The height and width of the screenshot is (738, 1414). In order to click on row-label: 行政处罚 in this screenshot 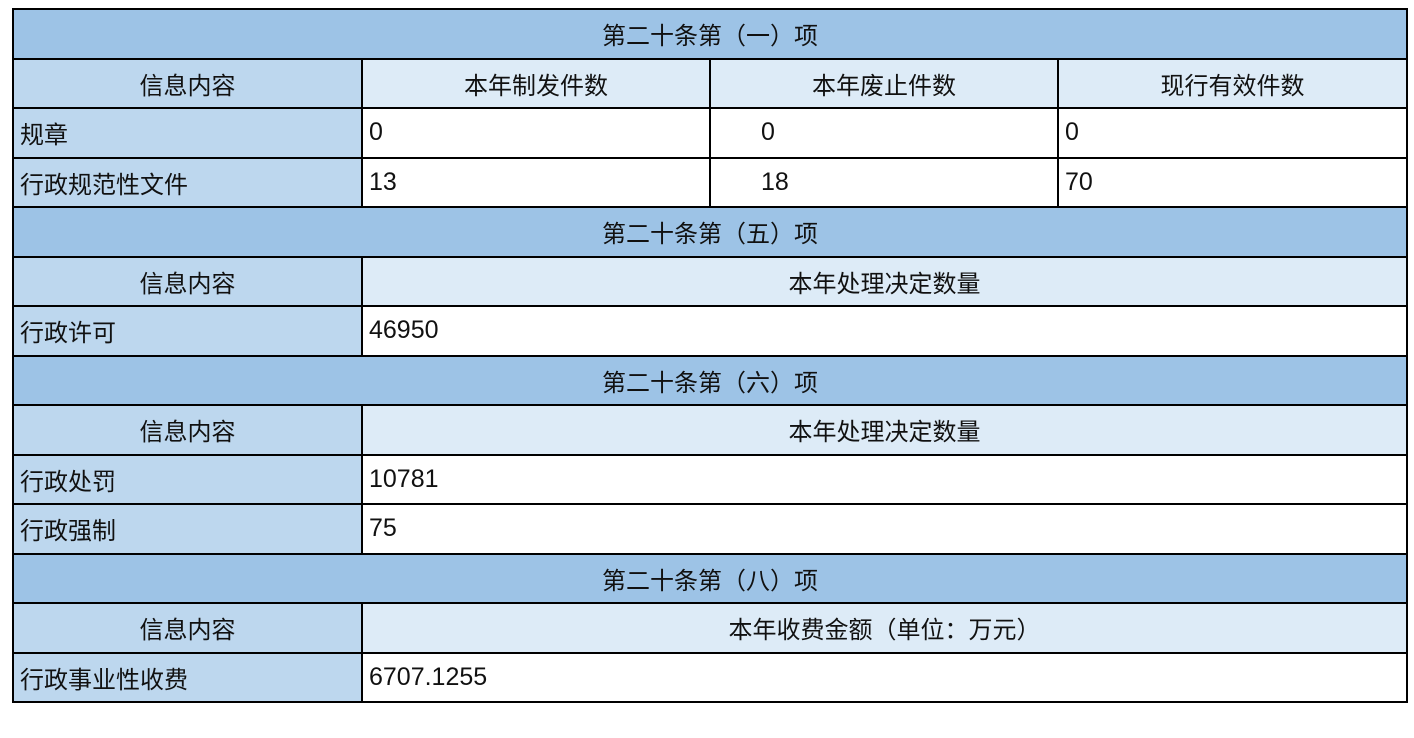, I will do `click(187, 479)`.